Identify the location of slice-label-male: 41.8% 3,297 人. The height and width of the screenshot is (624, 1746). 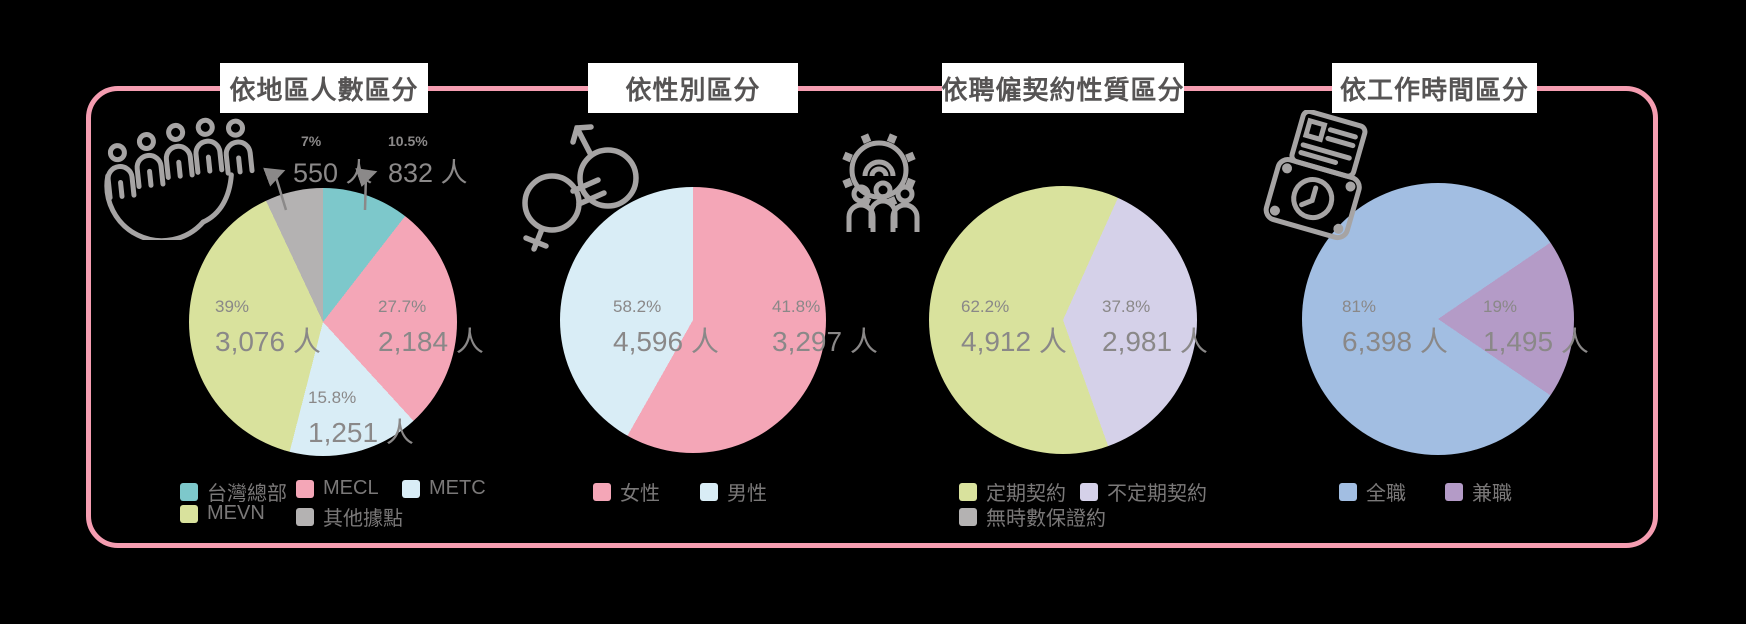
(825, 327).